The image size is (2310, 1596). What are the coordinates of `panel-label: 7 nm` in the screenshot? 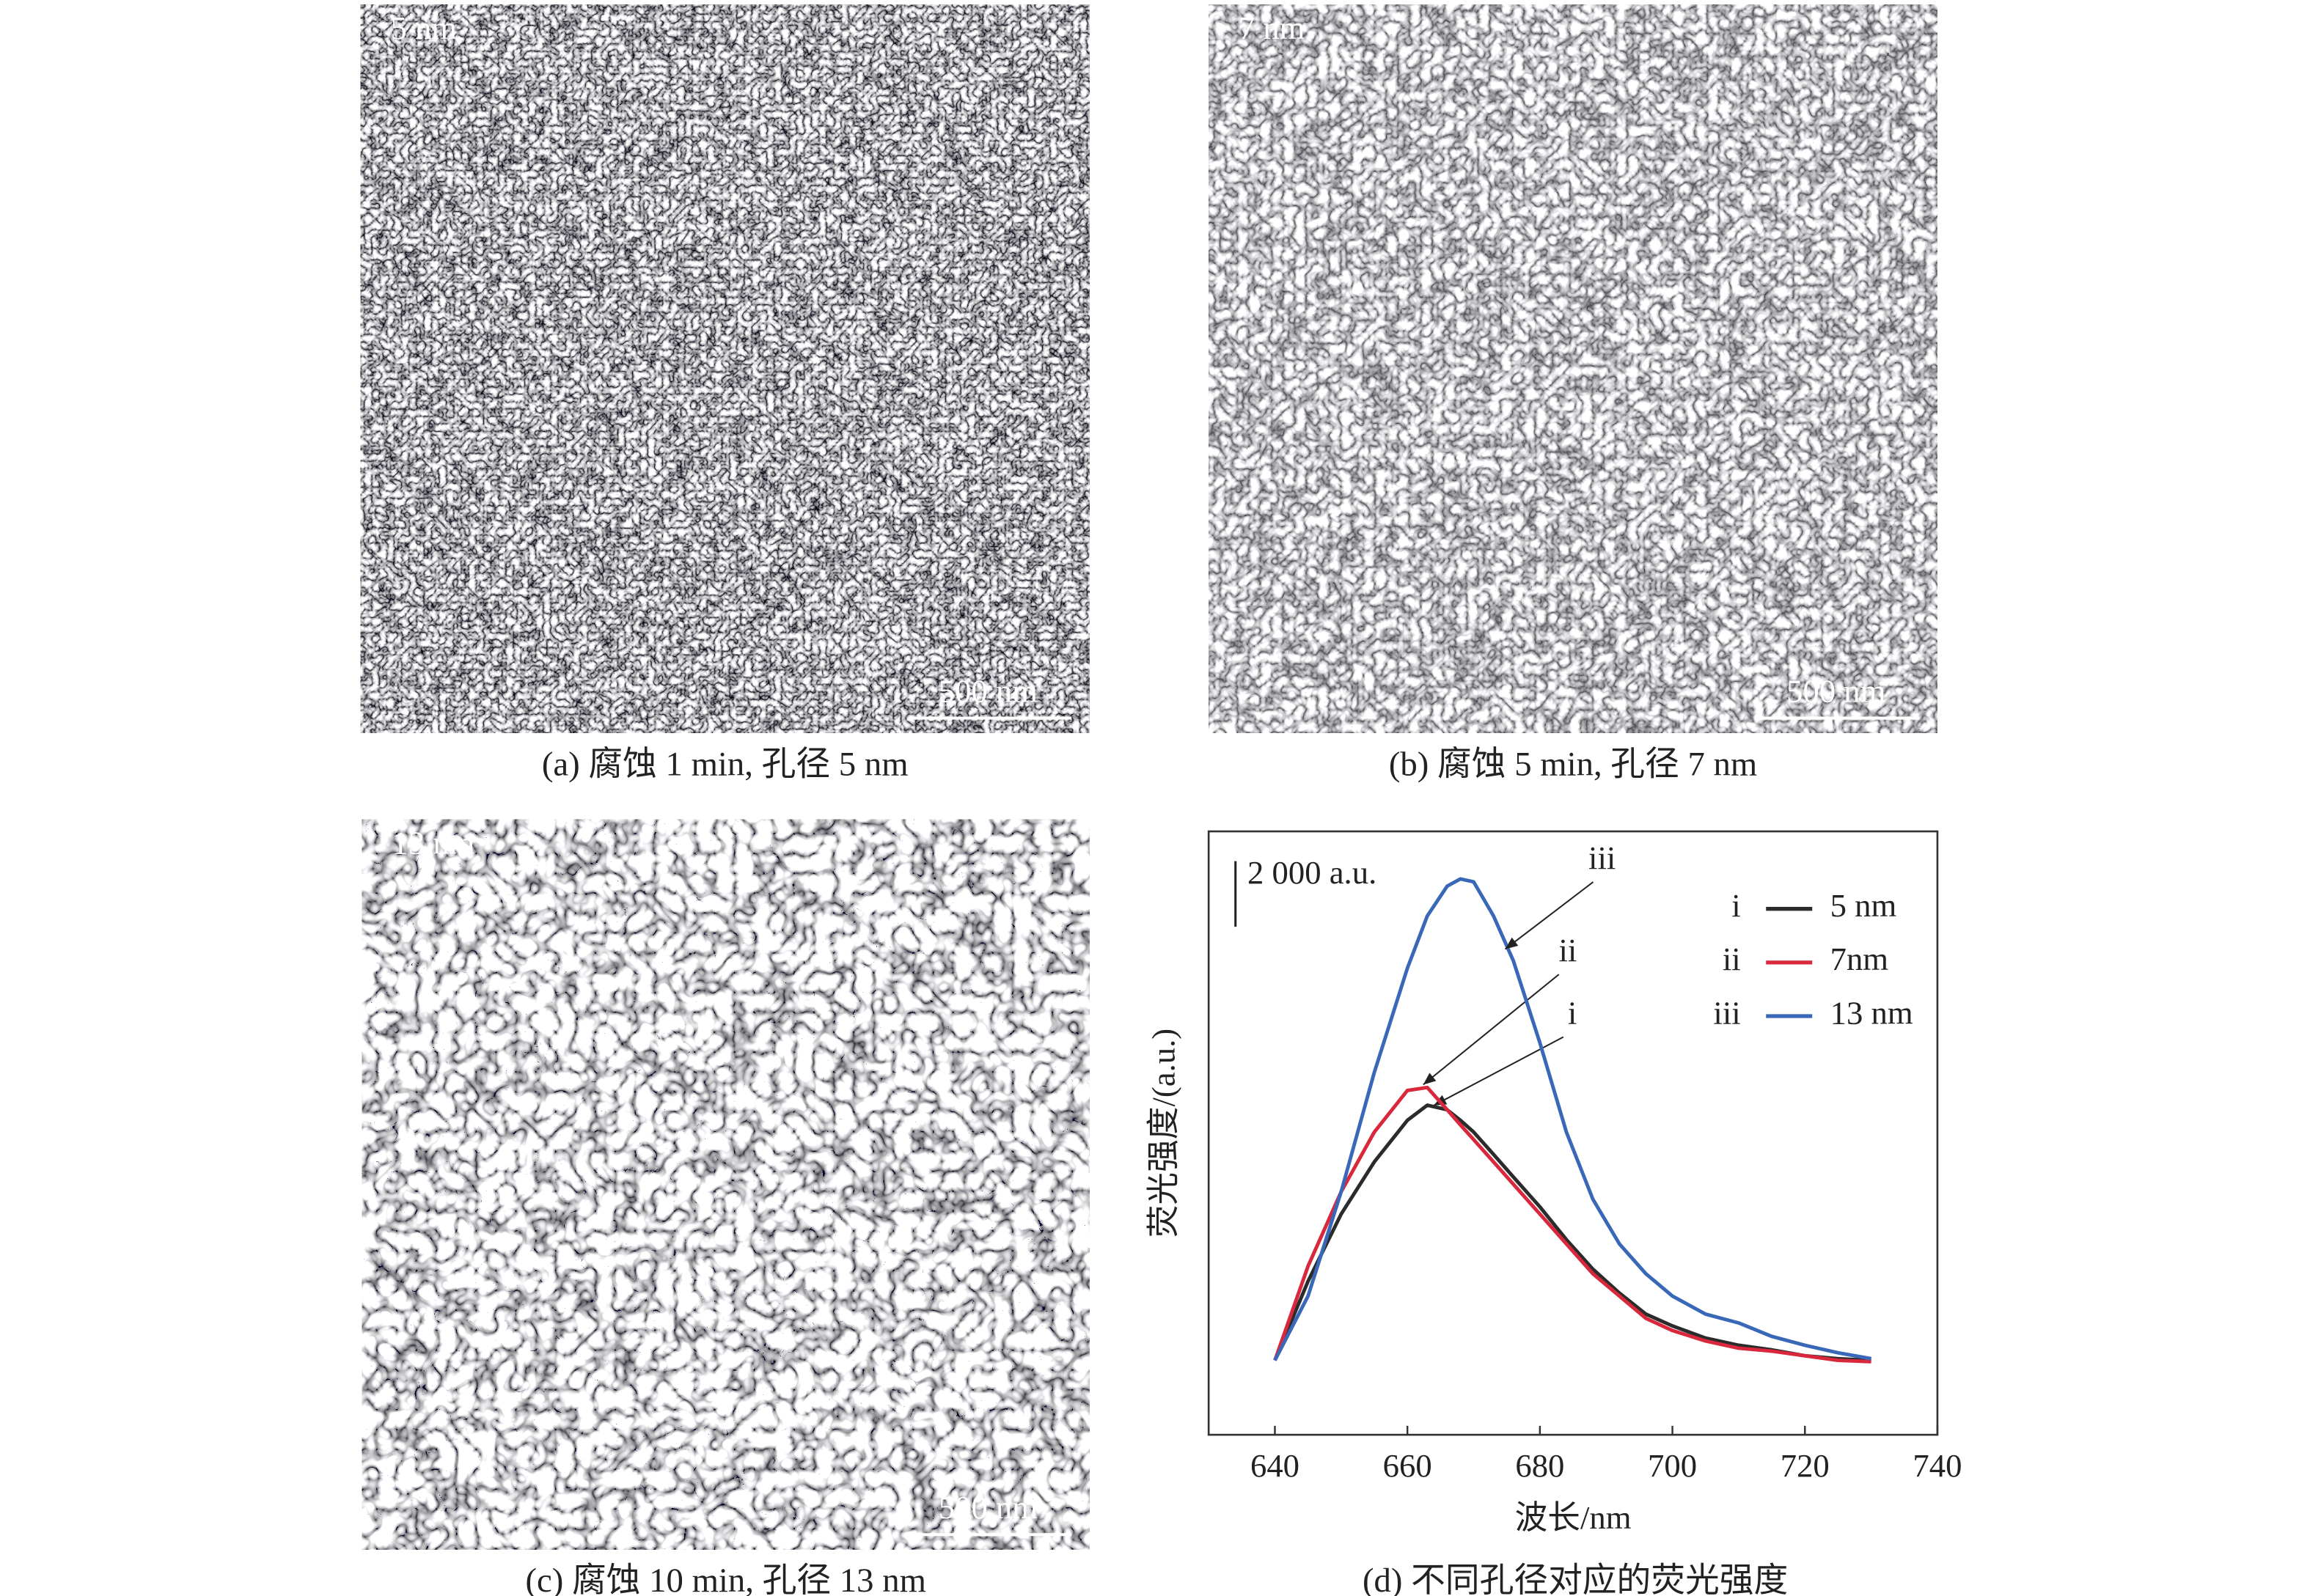 It's located at (1272, 28).